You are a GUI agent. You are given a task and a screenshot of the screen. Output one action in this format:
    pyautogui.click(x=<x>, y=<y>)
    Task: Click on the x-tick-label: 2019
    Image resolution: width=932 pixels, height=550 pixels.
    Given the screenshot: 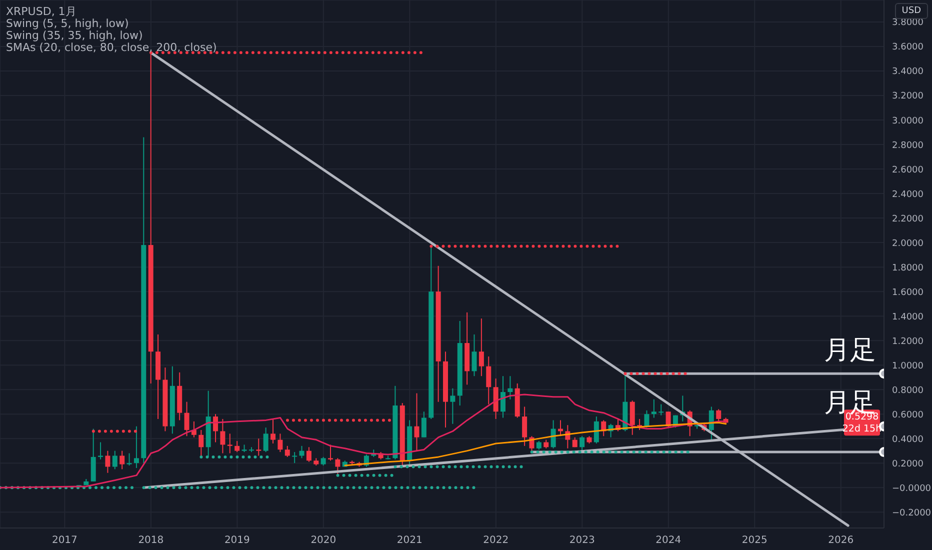 What is the action you would take?
    pyautogui.click(x=237, y=540)
    